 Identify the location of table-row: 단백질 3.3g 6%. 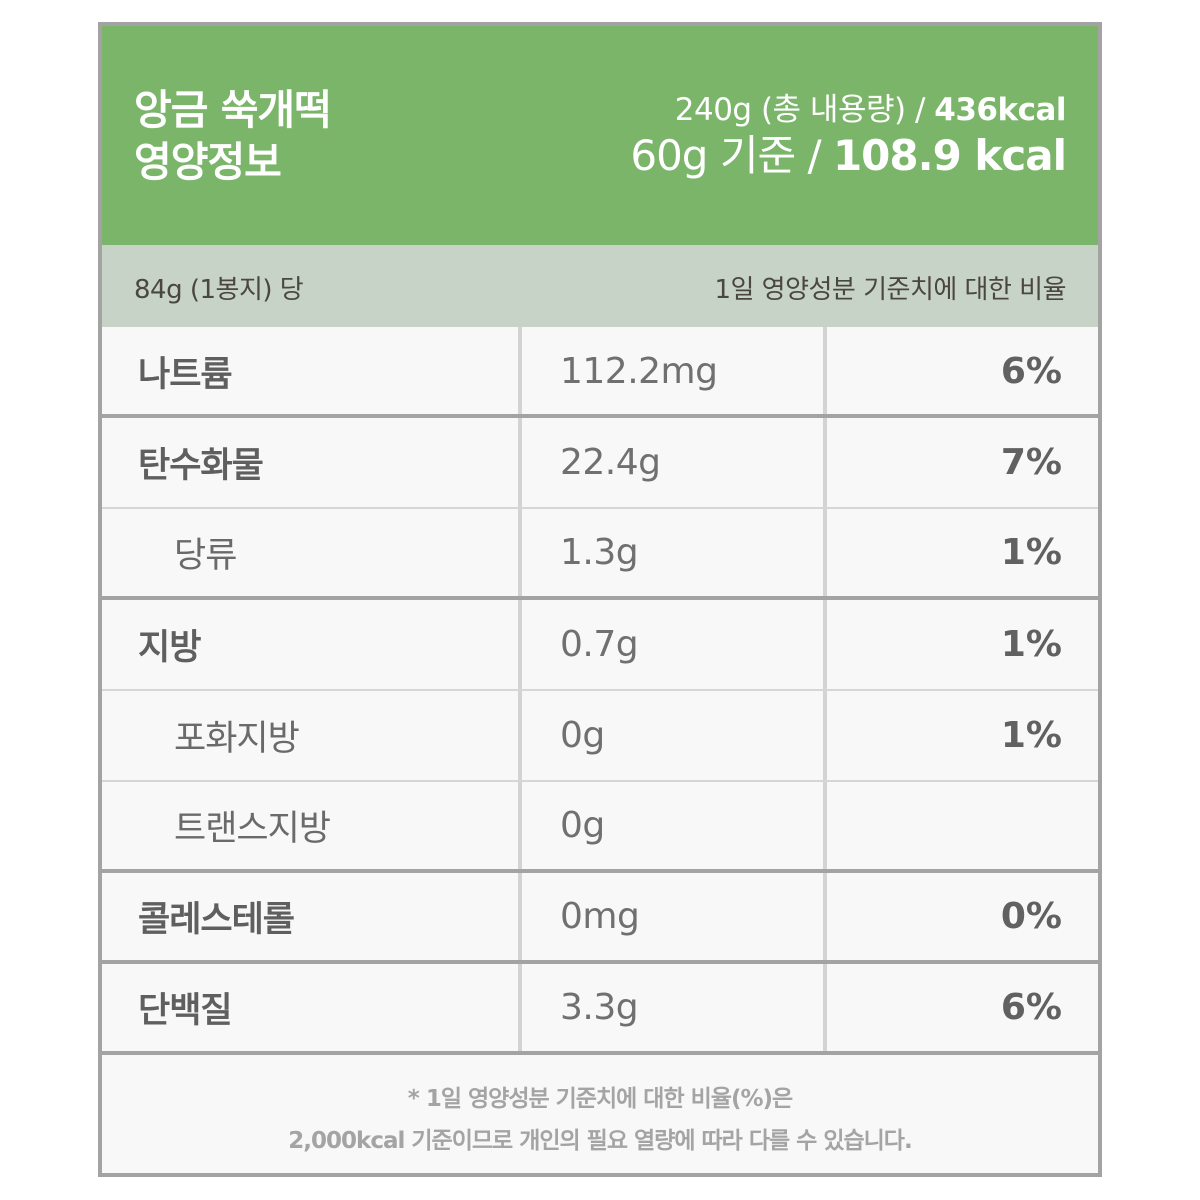
(600, 1009).